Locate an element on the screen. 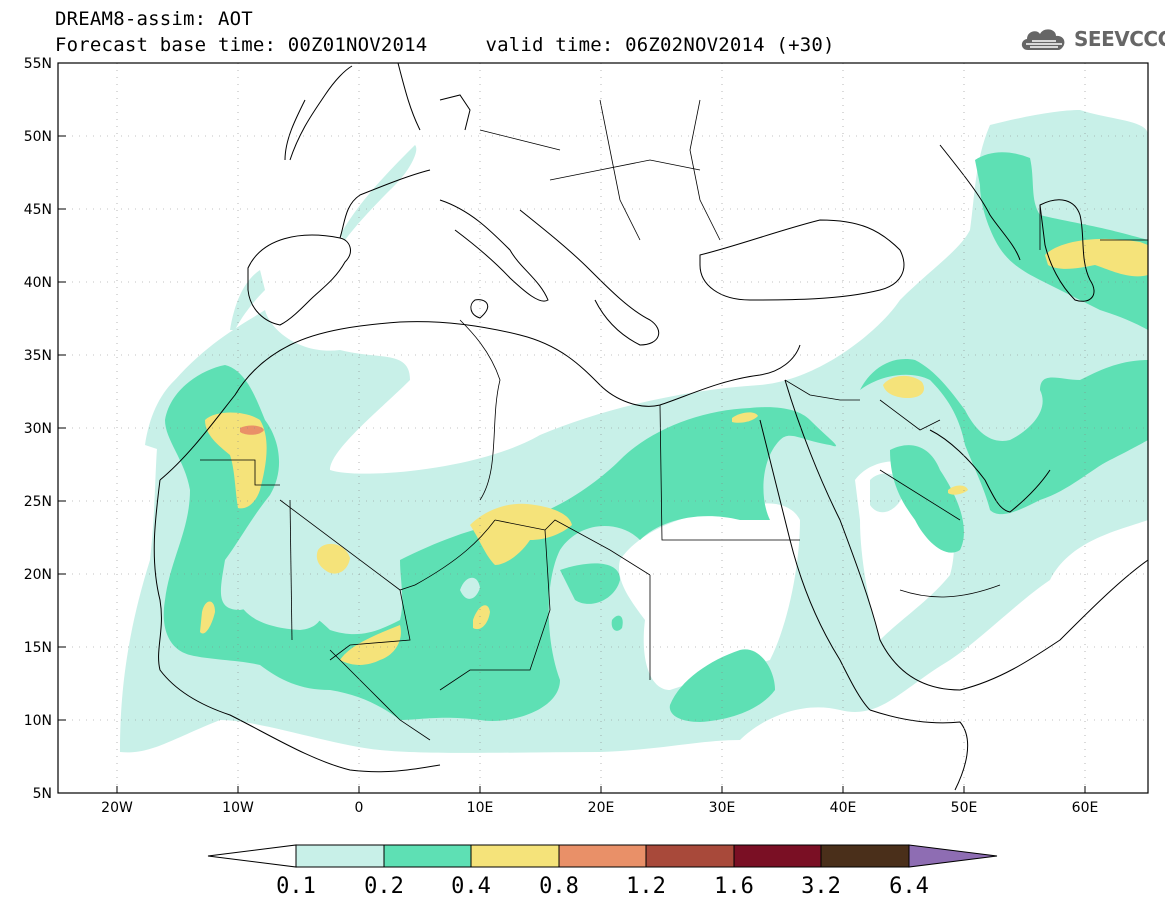 The height and width of the screenshot is (905, 1165). colorbar-label: 6.4 is located at coordinates (909, 886).